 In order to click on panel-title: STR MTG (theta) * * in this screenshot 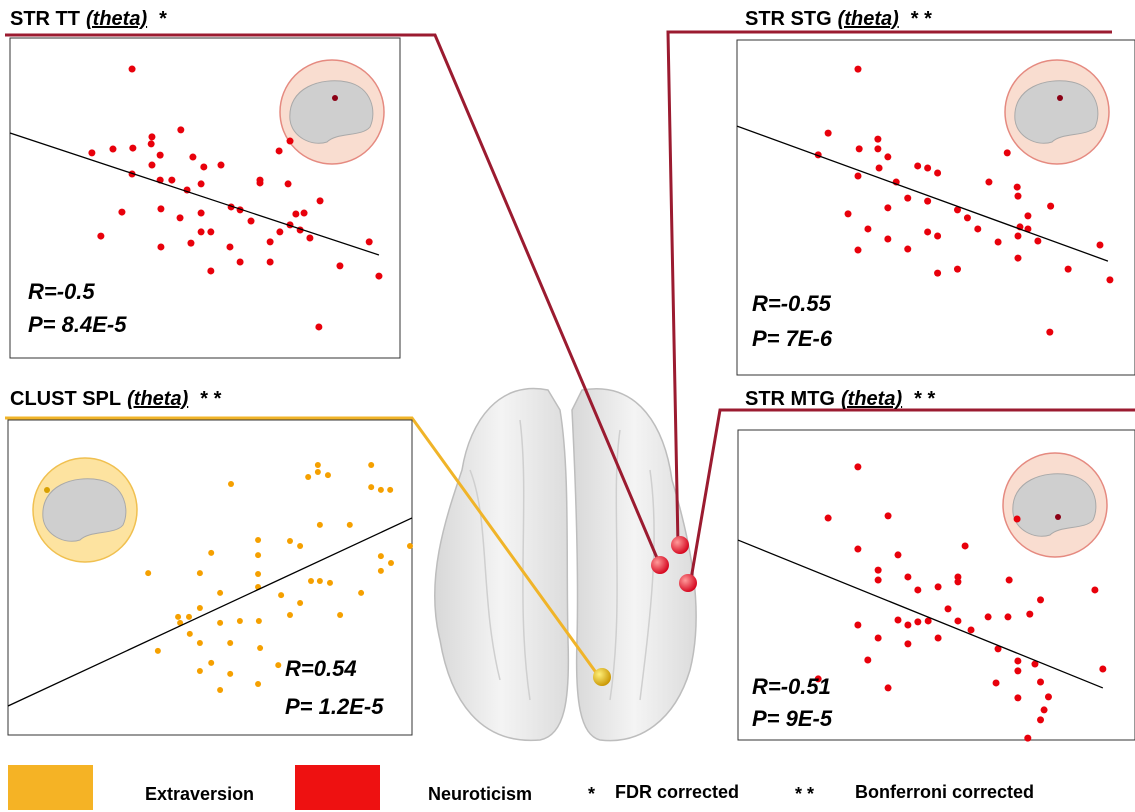, I will do `click(840, 399)`.